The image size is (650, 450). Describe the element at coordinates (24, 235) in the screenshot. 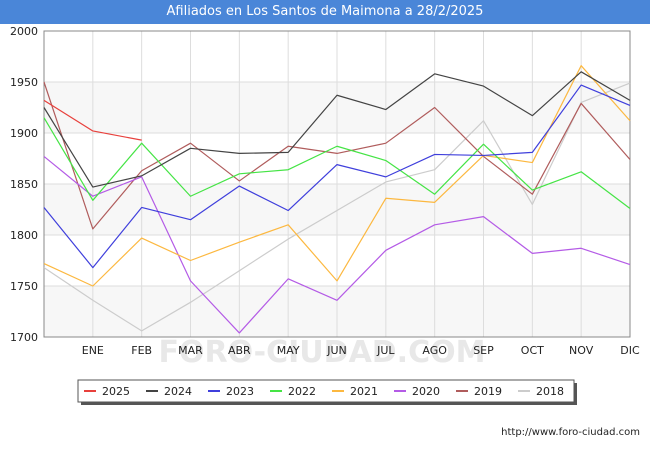

I see `y-tick-label: 1800` at that location.